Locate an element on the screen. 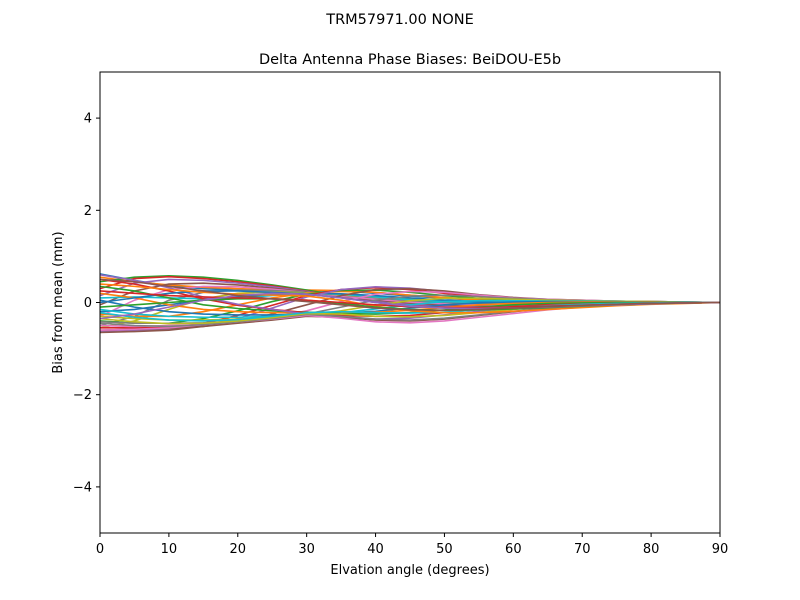 Image resolution: width=800 pixels, height=600 pixels. y-axis: −4 −2 0 2 4 is located at coordinates (86, 303).